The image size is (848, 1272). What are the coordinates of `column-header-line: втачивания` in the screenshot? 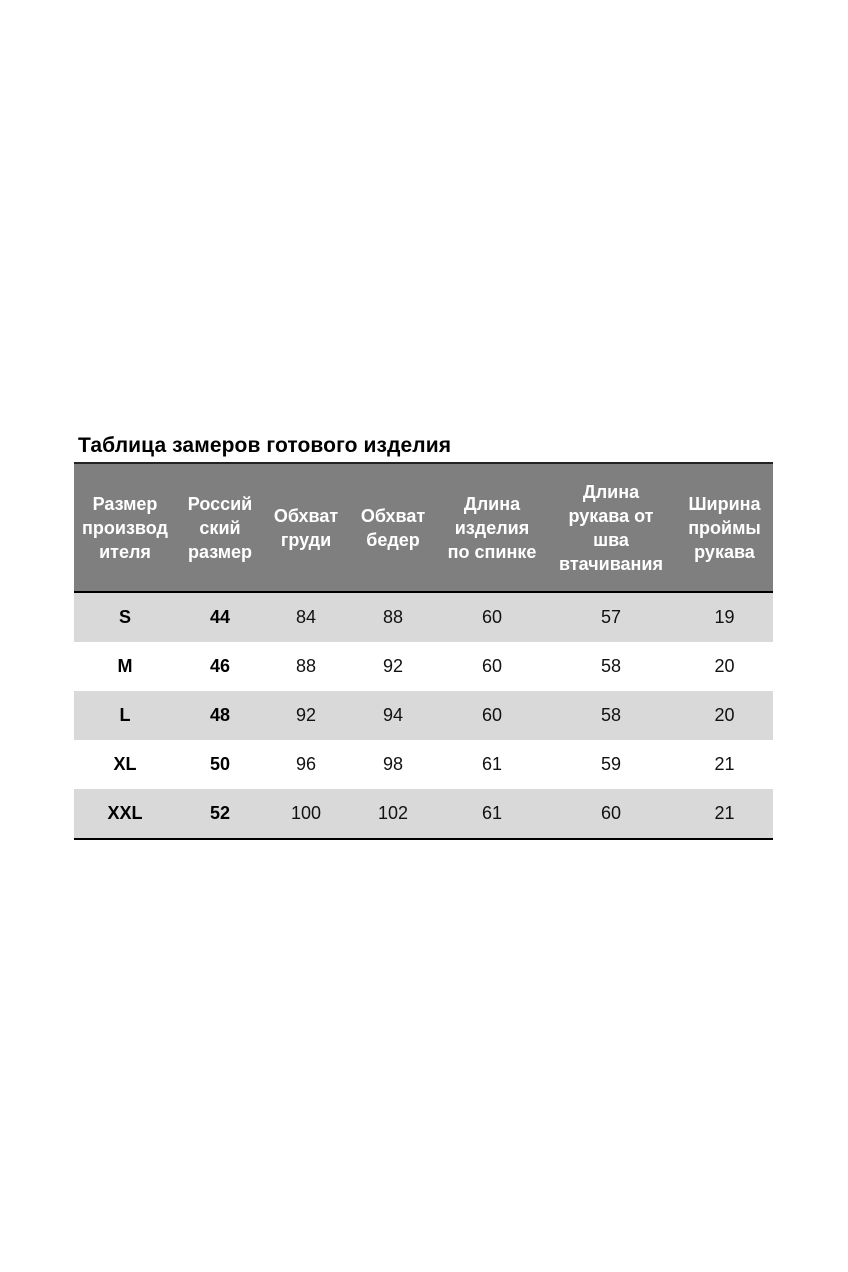 It's located at (610, 563).